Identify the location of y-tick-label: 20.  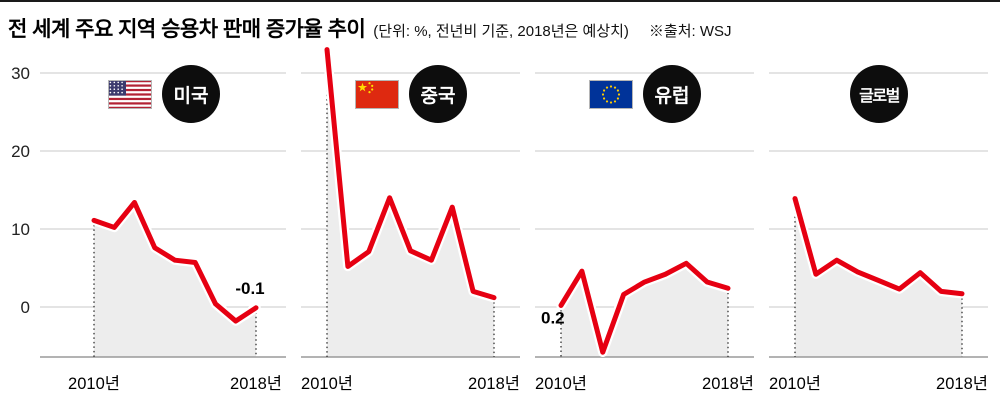
(20, 151).